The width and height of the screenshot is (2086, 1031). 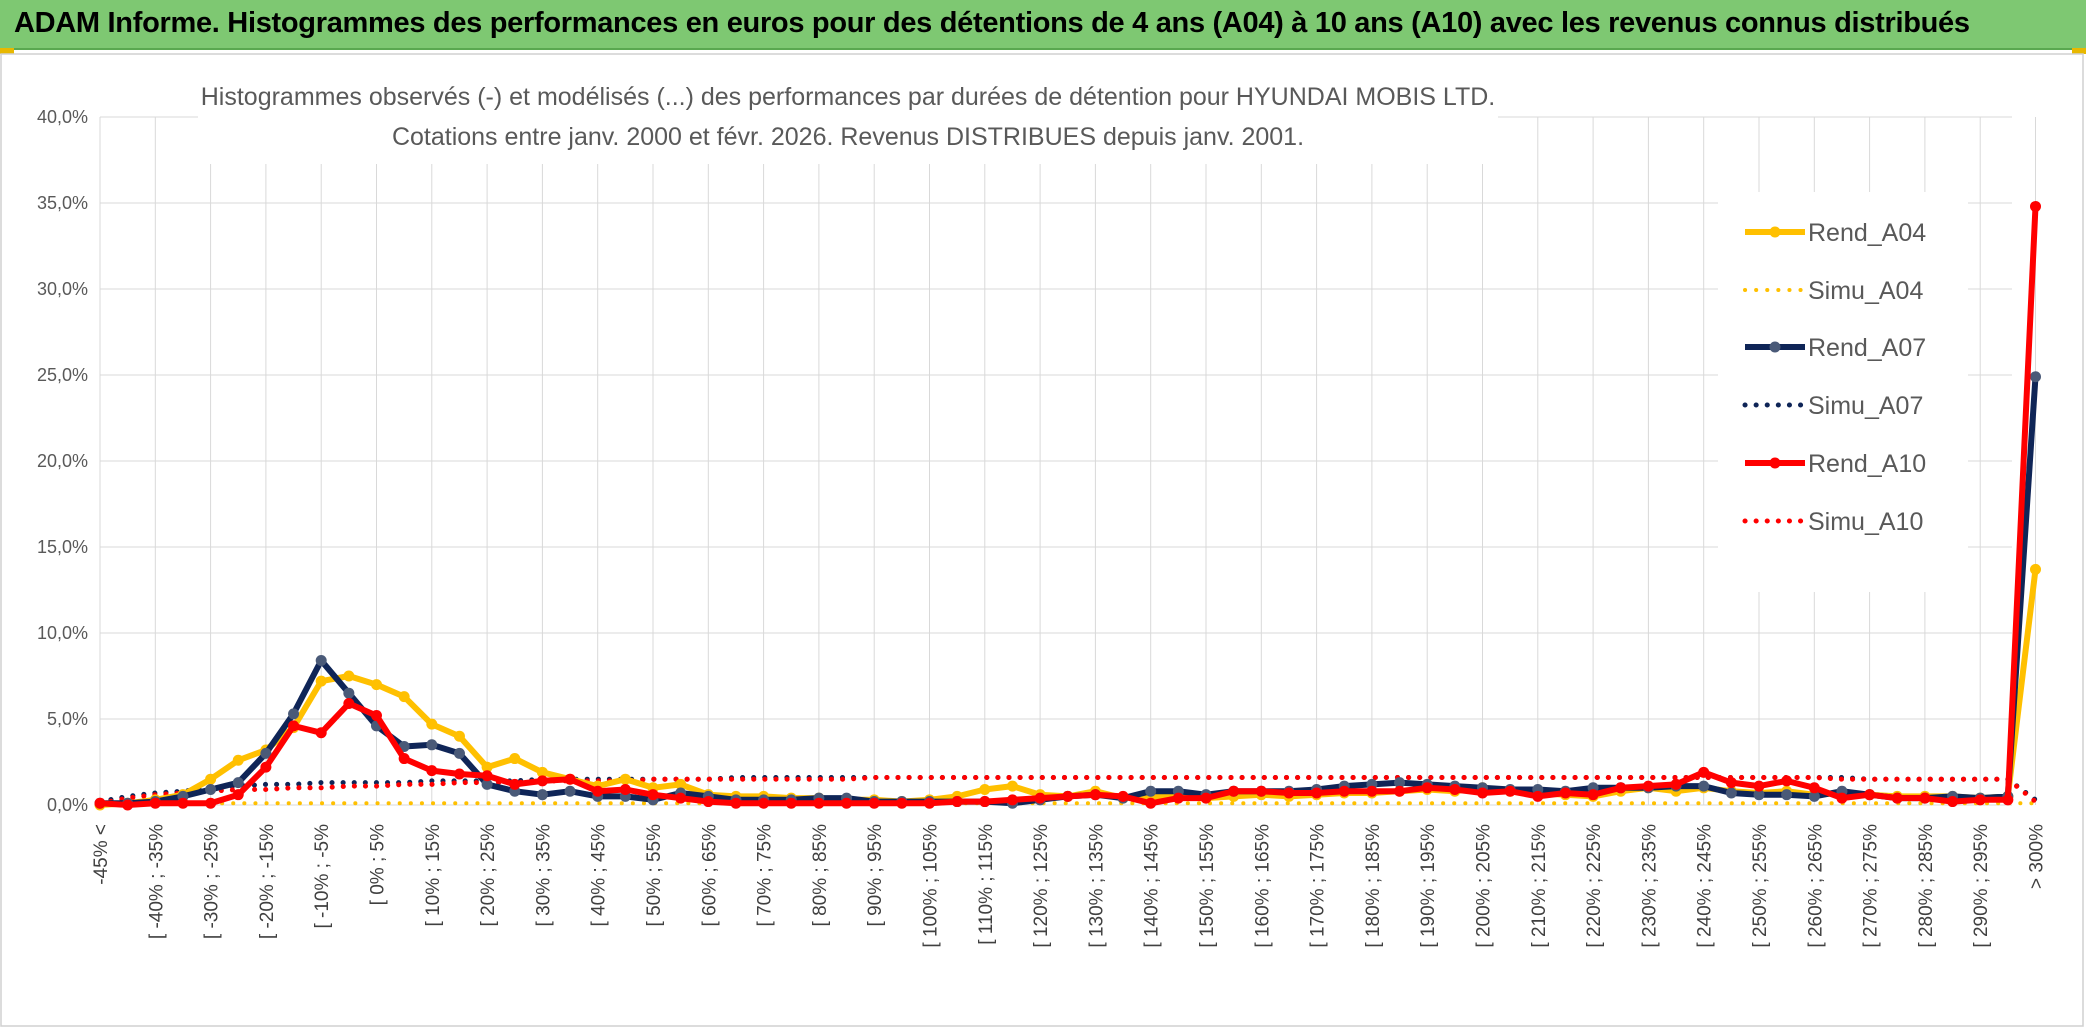 I want to click on x-tick-label: [ 240% ; 245%, so click(x=1705, y=886).